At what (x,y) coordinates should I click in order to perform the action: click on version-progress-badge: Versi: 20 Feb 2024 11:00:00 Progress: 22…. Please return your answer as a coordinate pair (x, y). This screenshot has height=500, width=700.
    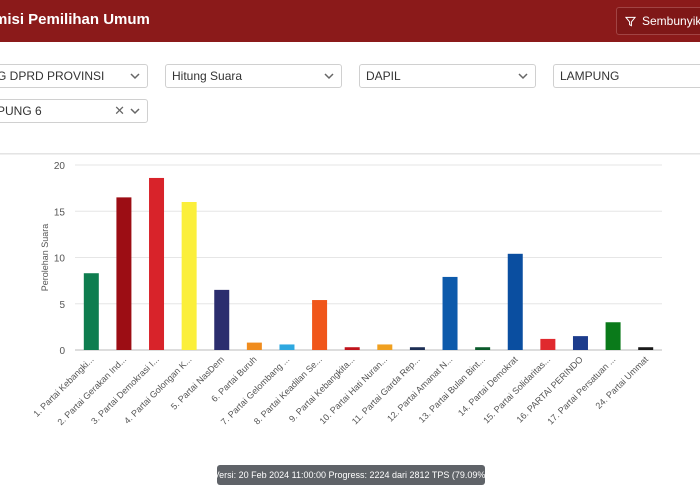
    Looking at the image, I should click on (351, 475).